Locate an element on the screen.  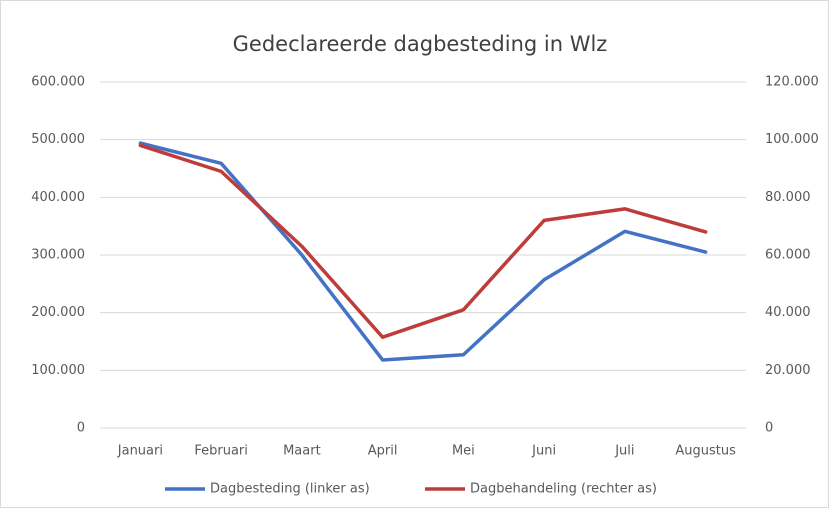
y-tick-label: 100.000 is located at coordinates (58, 370).